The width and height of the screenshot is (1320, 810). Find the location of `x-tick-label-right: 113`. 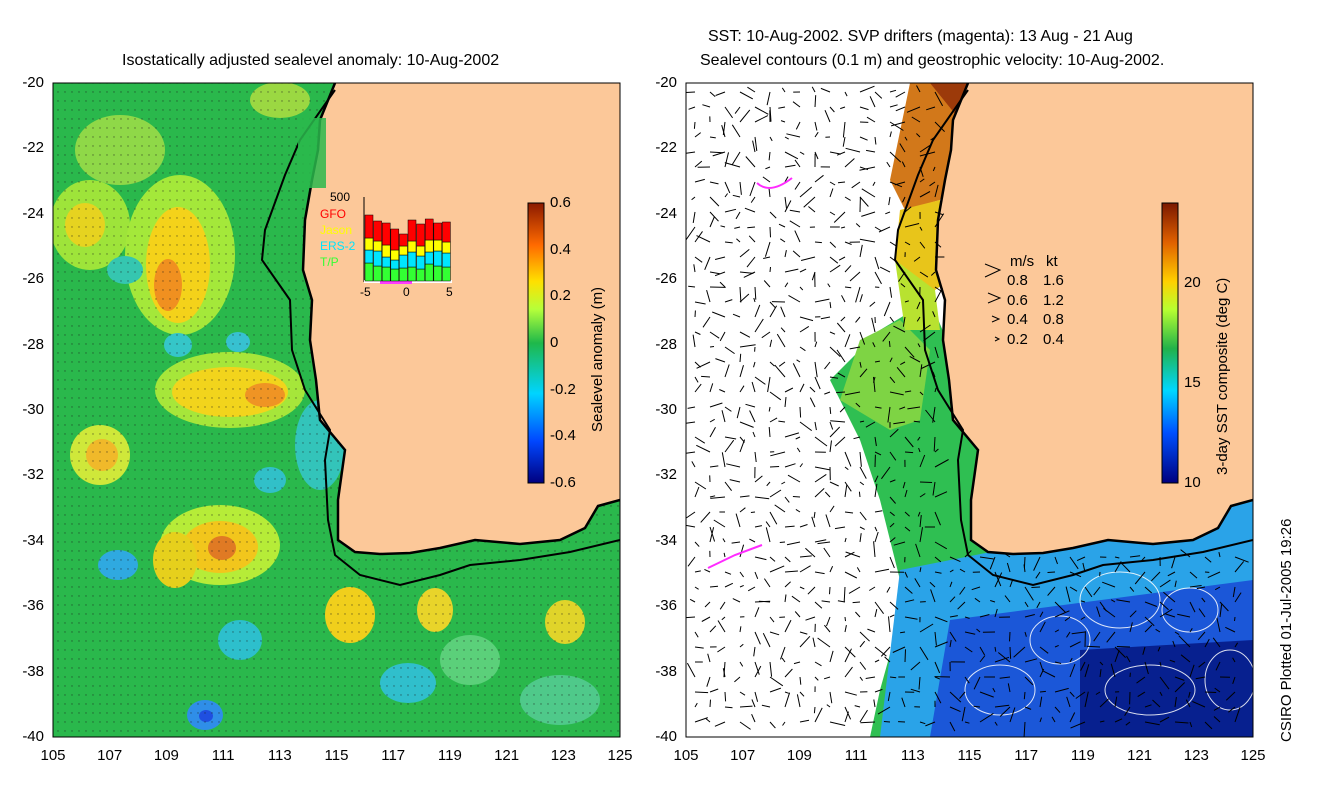

x-tick-label-right: 113 is located at coordinates (912, 755).